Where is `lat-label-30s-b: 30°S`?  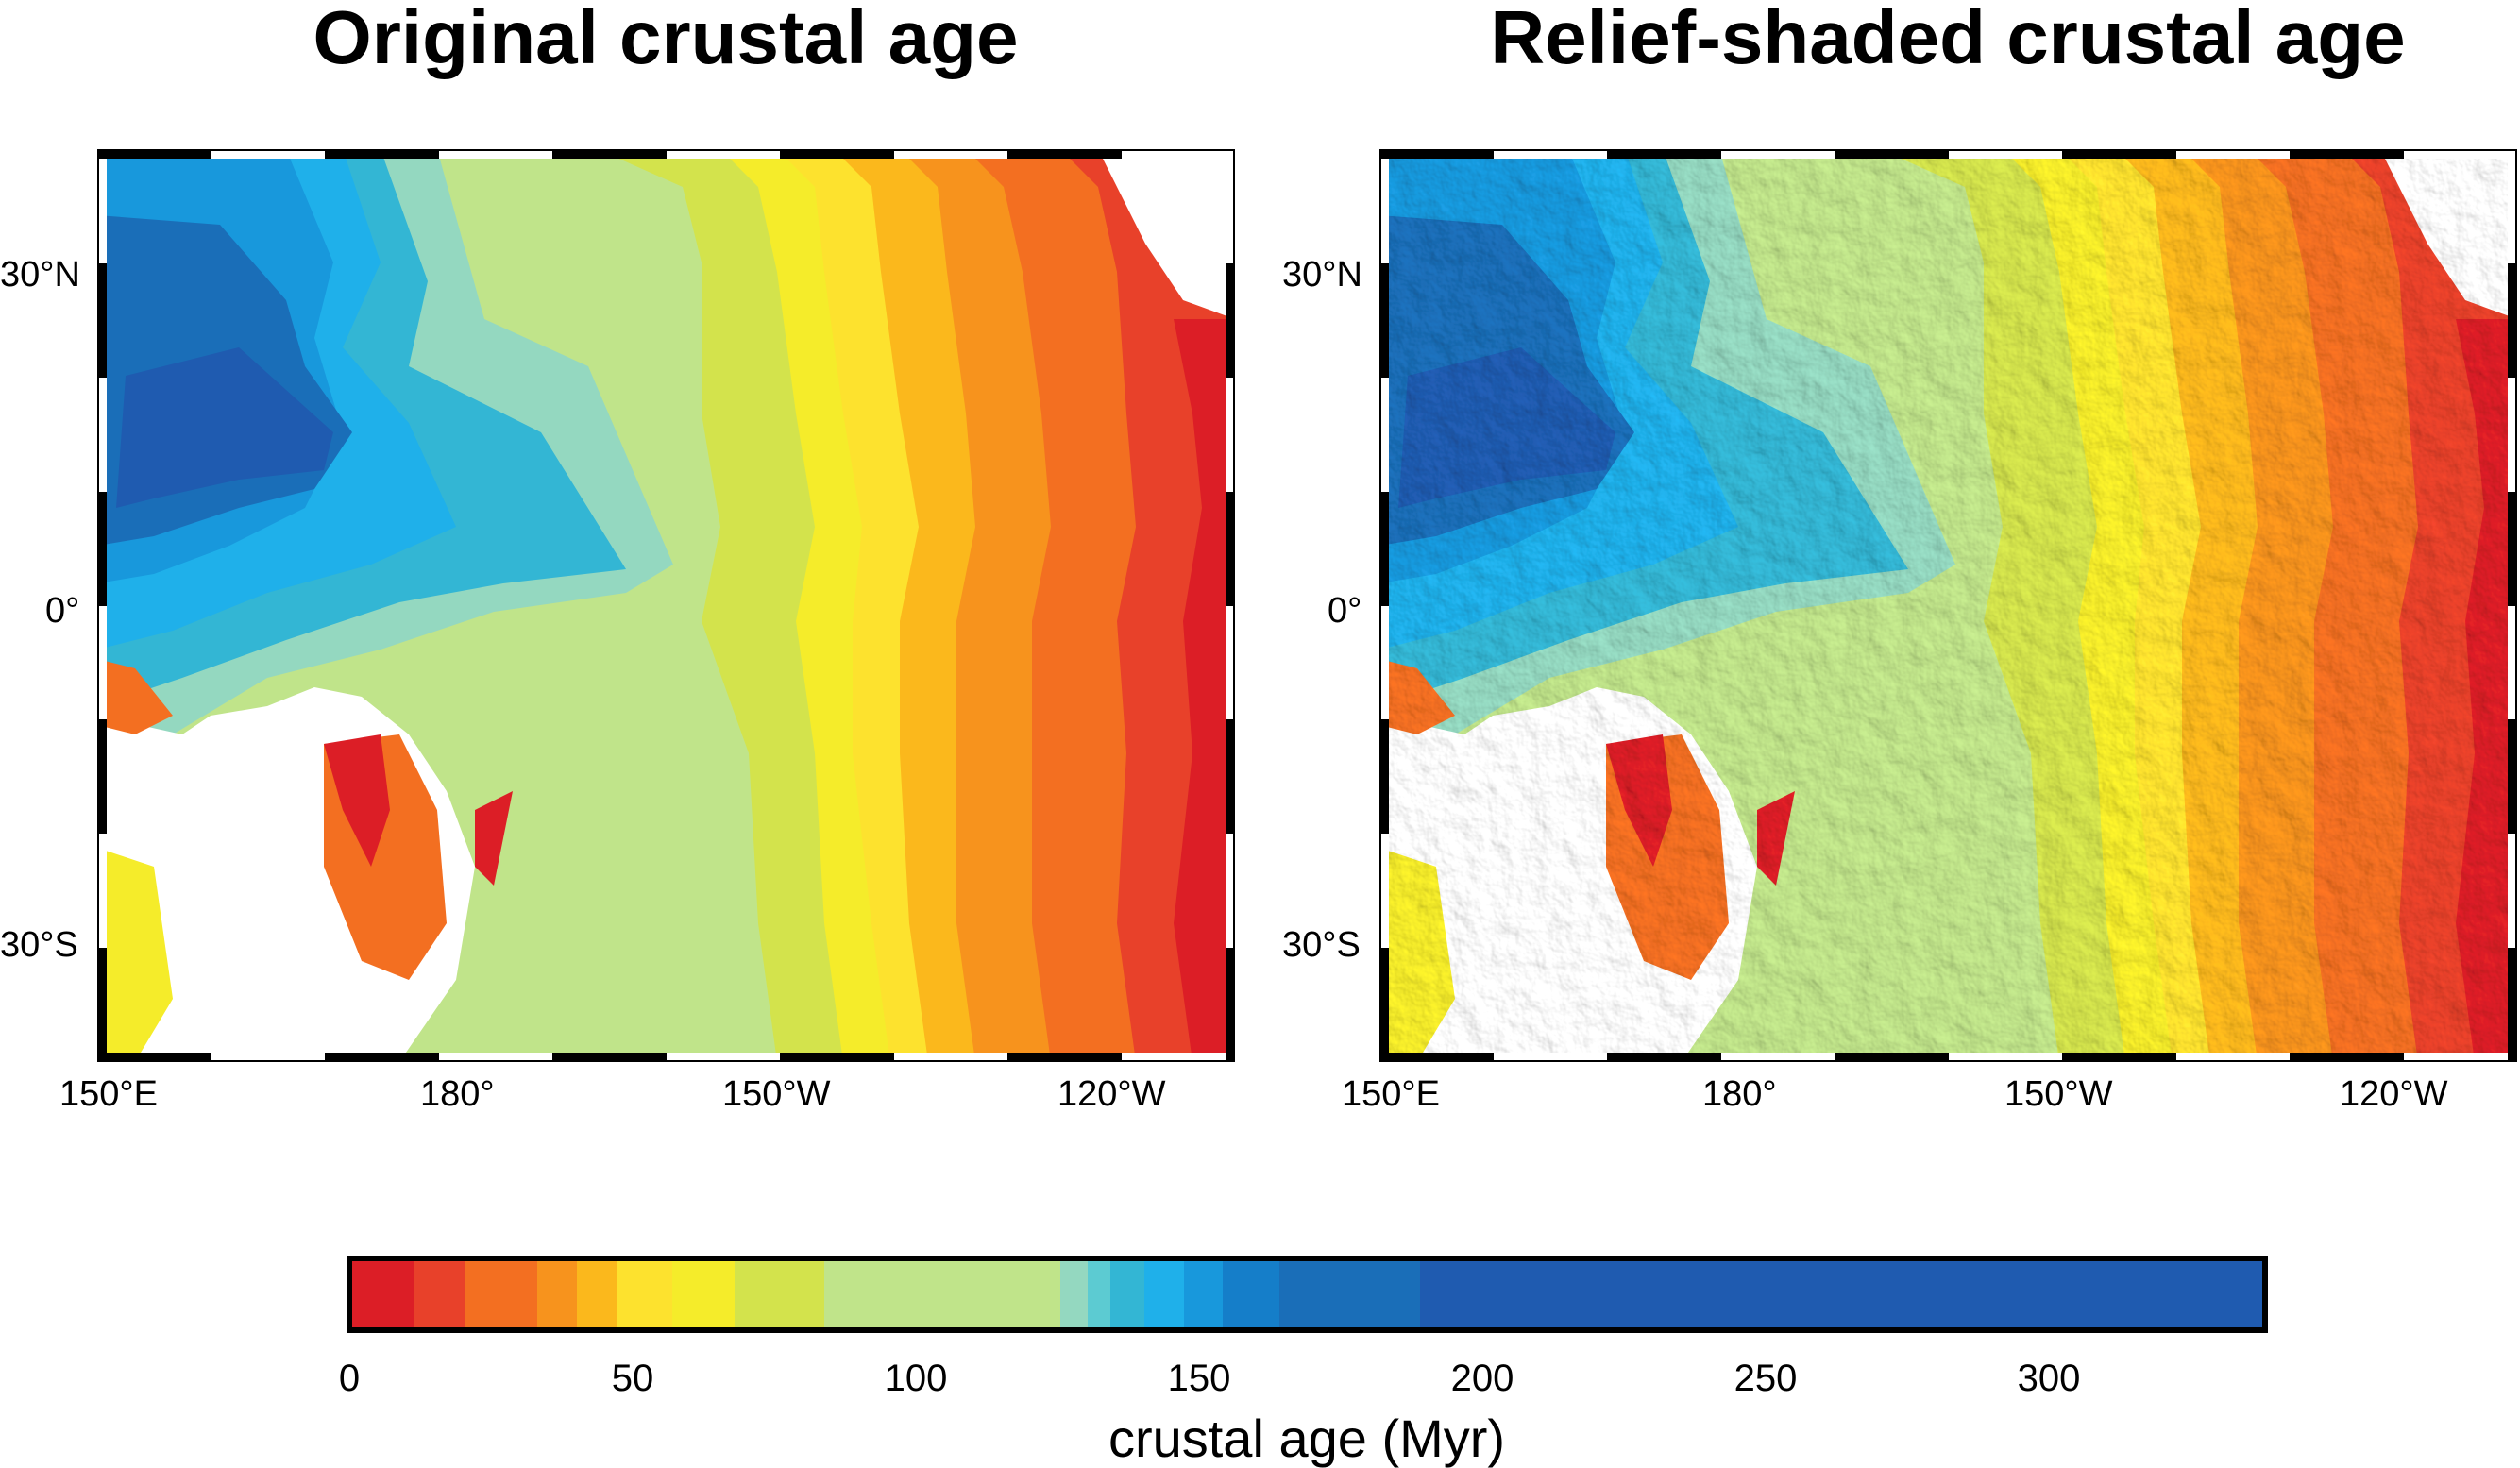 lat-label-30s-b: 30°S is located at coordinates (1321, 945).